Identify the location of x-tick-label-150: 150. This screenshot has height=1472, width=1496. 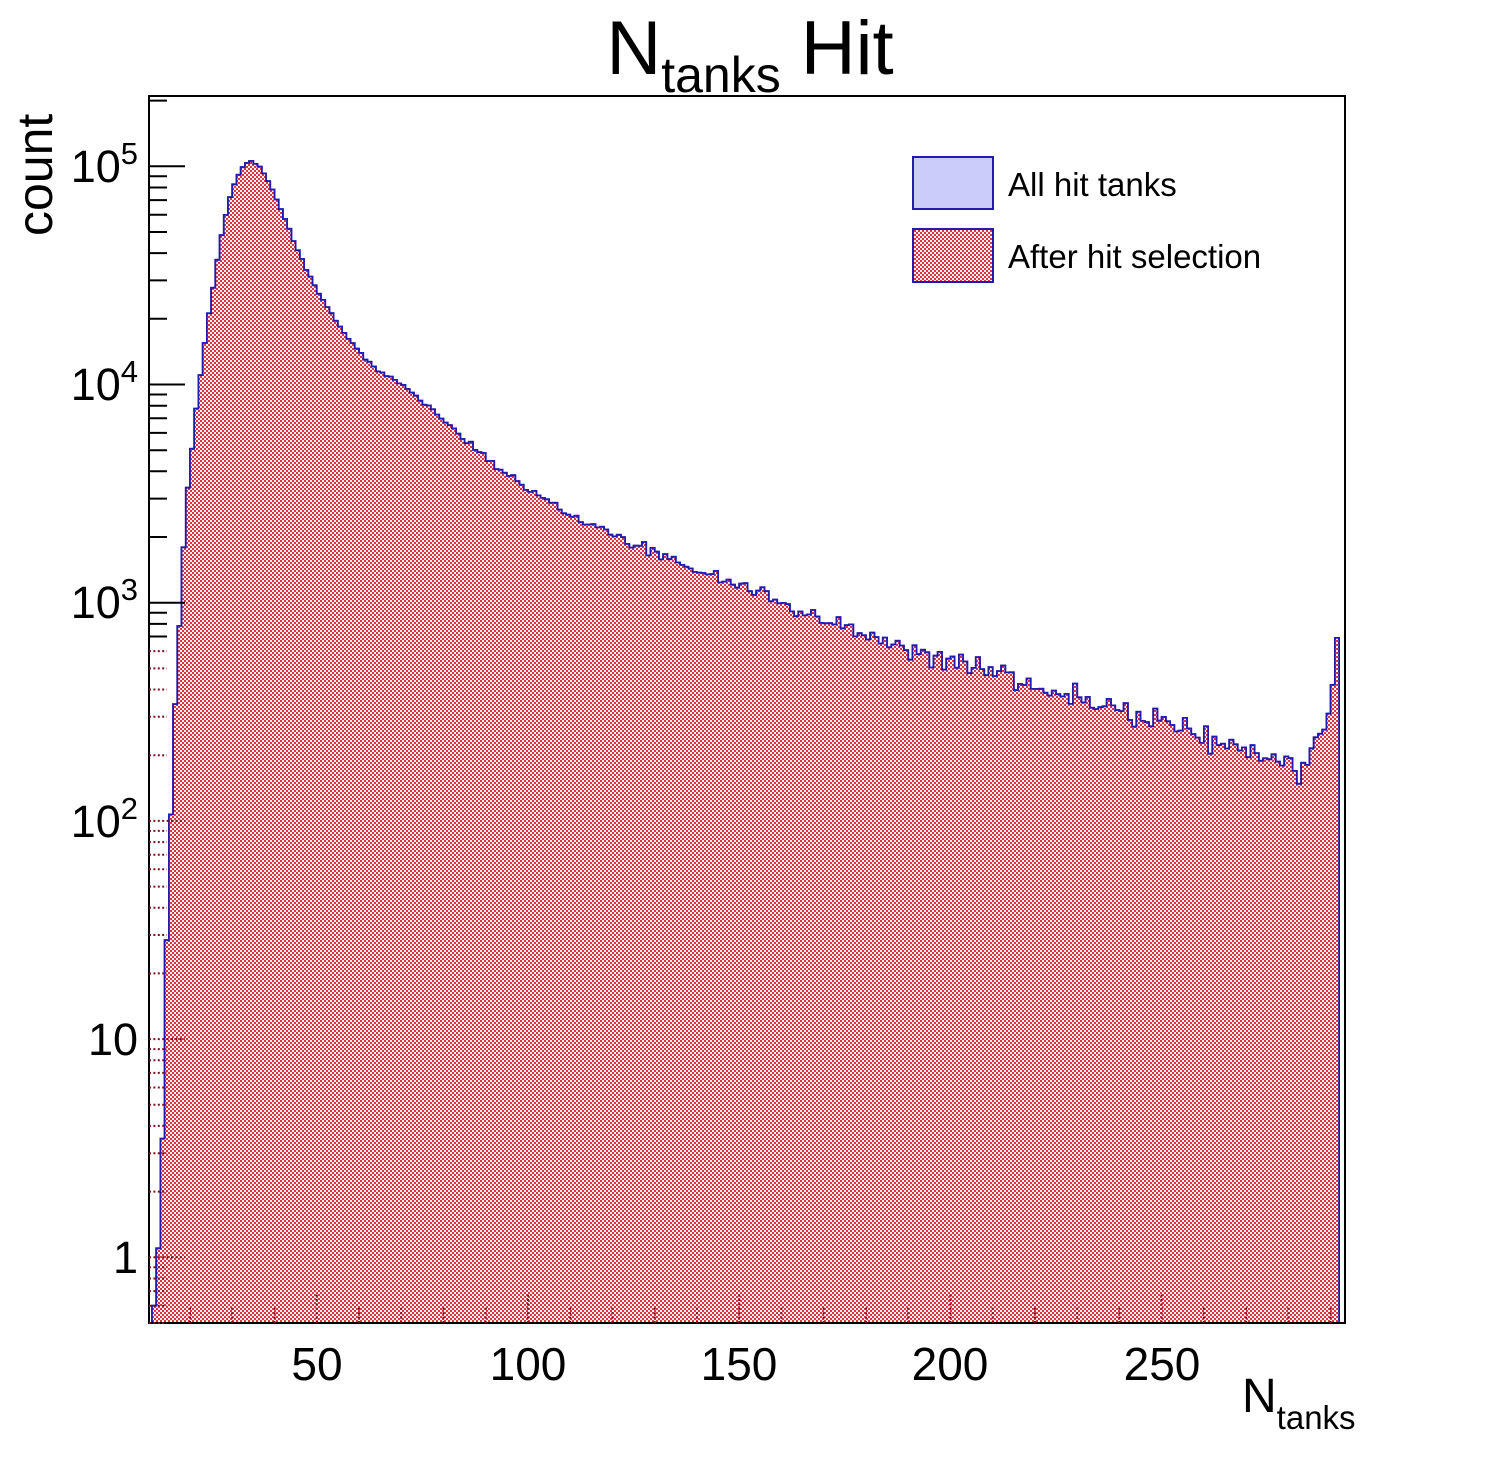
(739, 1364).